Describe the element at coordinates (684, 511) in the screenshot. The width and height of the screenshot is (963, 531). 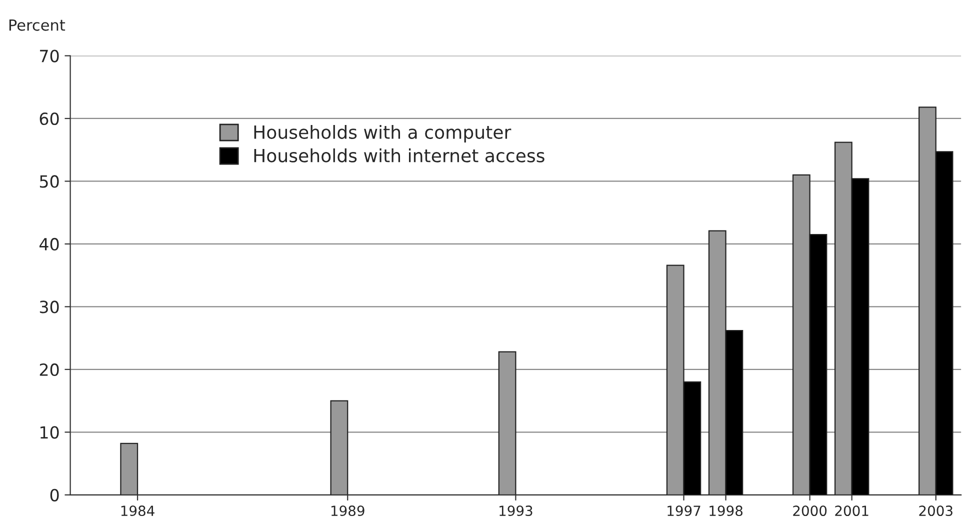
I see `x-tick-label: 1997` at that location.